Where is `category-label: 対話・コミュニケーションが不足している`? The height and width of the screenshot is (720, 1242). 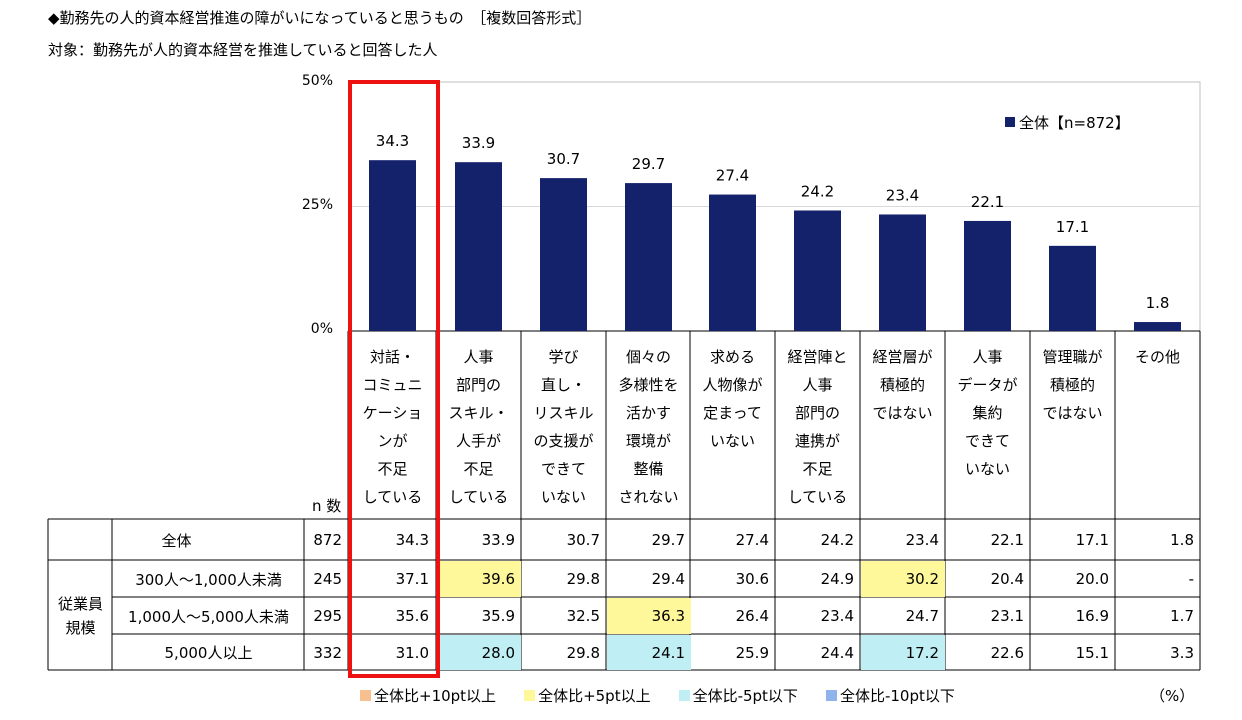
category-label: 対話・コミュニケーションが不足している is located at coordinates (392, 429).